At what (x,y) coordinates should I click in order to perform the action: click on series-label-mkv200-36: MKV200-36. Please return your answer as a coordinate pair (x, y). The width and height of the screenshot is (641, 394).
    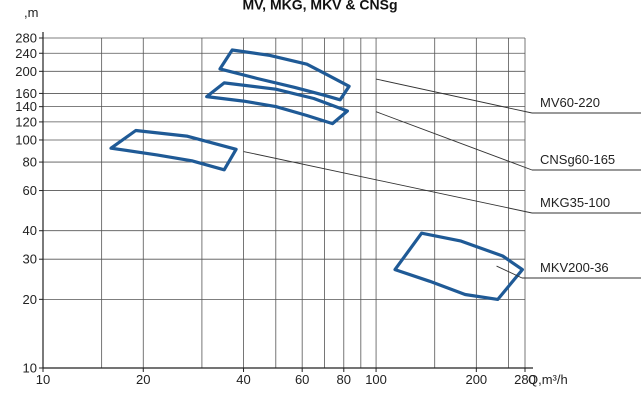
    Looking at the image, I should click on (574, 267).